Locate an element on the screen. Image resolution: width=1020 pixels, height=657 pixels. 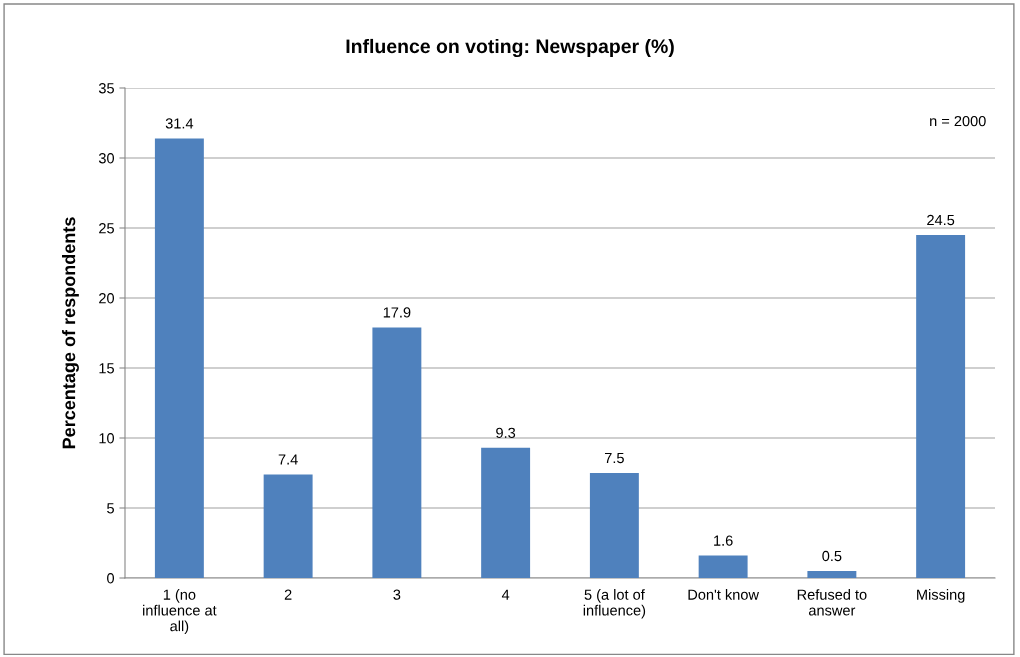
data-label: 31.4 is located at coordinates (179, 123).